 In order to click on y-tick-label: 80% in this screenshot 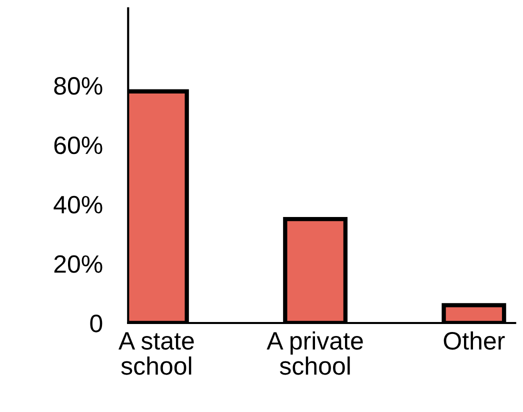, I will do `click(78, 86)`.